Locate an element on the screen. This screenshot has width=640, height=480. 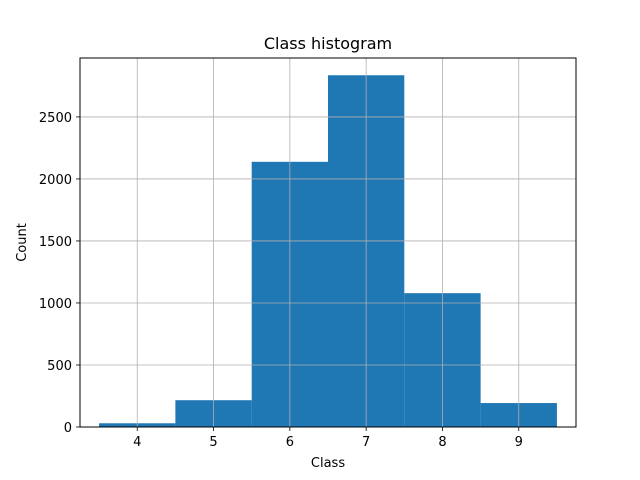
x-tick-label: 6 is located at coordinates (290, 442).